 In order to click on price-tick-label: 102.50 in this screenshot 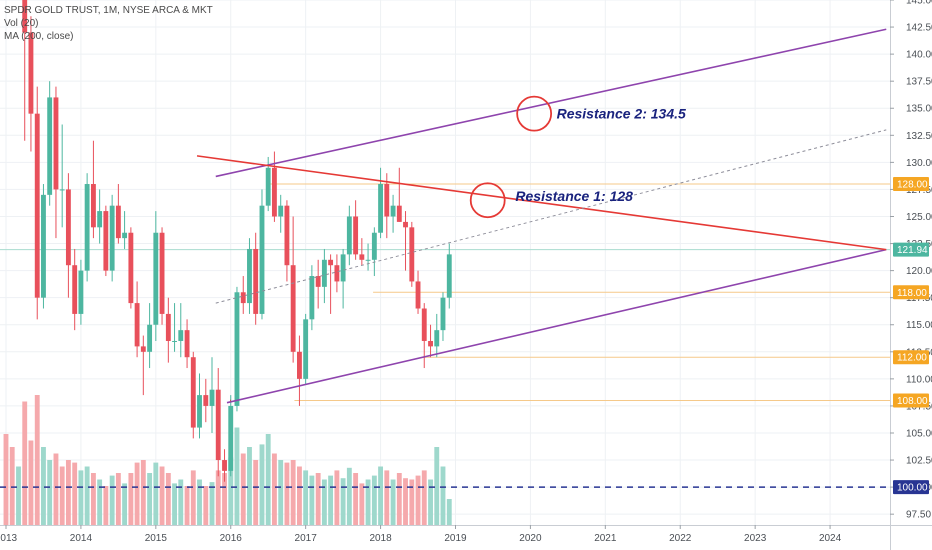, I will do `click(919, 461)`.